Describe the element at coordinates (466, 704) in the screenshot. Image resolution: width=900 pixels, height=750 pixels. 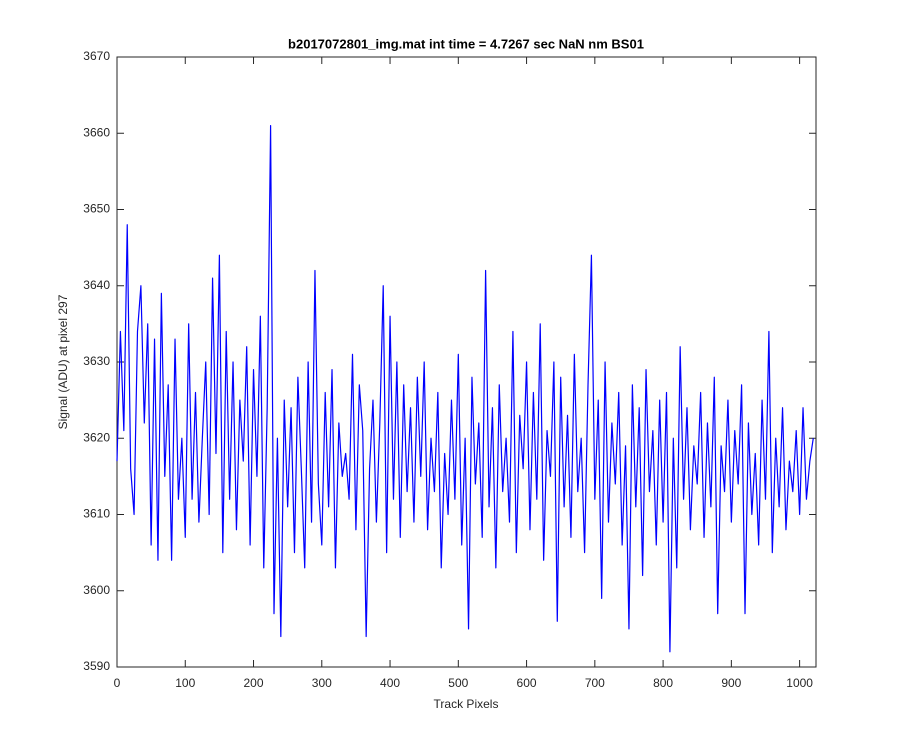
I see `x-axis-label: Track Pixels` at that location.